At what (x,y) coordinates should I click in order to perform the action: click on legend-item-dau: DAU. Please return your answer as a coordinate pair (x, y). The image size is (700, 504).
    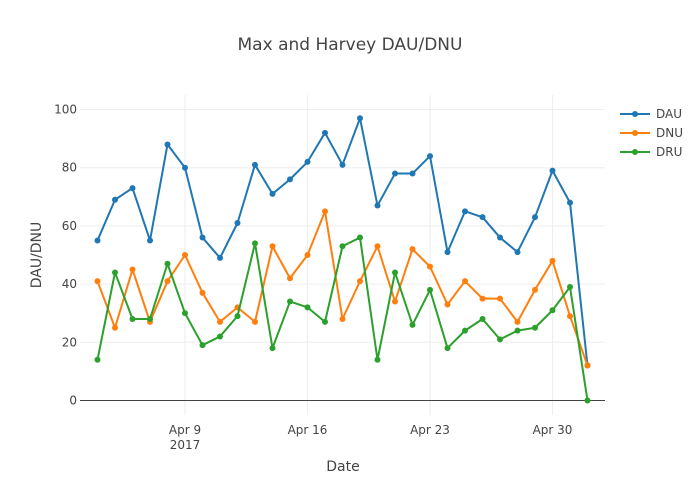
    Looking at the image, I should click on (651, 114).